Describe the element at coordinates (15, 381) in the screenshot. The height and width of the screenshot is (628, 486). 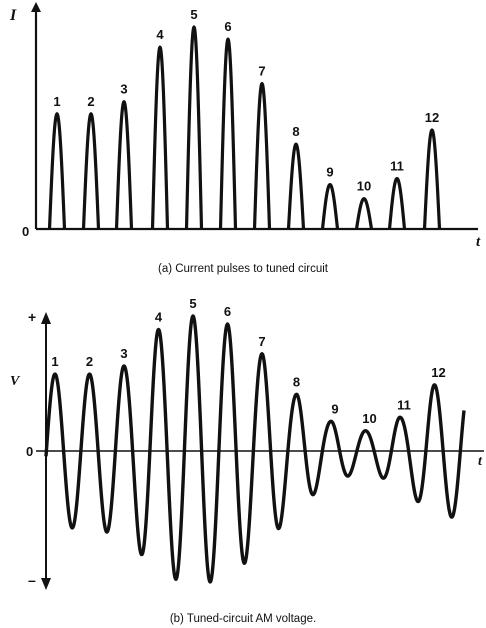
I see `bottom-y-axis-label: V` at that location.